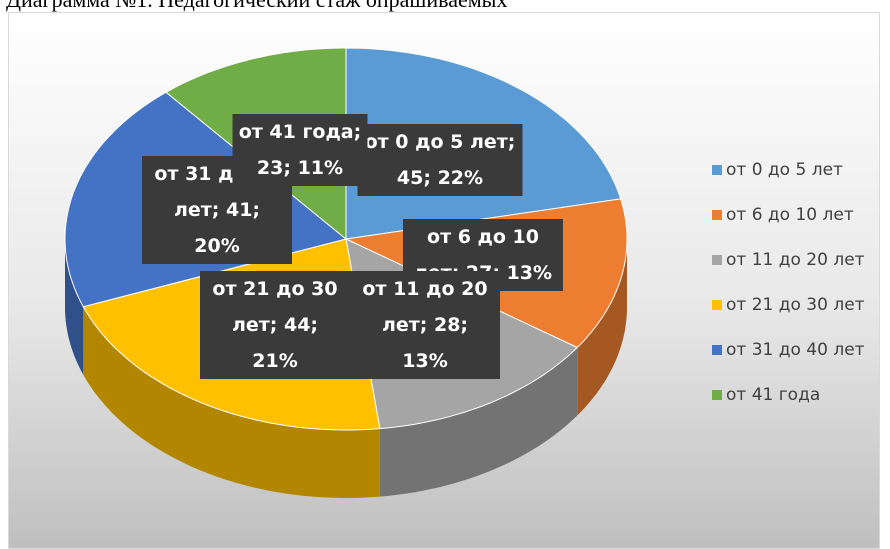 The height and width of the screenshot is (549, 890). Describe the element at coordinates (790, 215) in the screenshot. I see `legend-label: от 6 до 10 лет` at that location.